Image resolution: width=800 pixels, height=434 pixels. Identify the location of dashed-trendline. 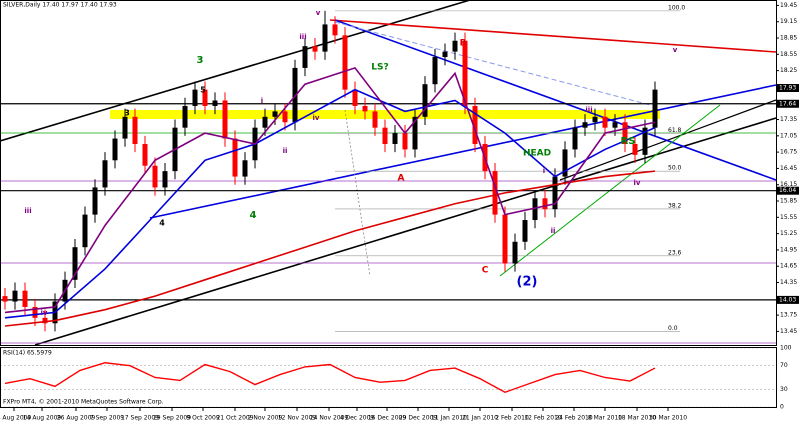
(492, 63).